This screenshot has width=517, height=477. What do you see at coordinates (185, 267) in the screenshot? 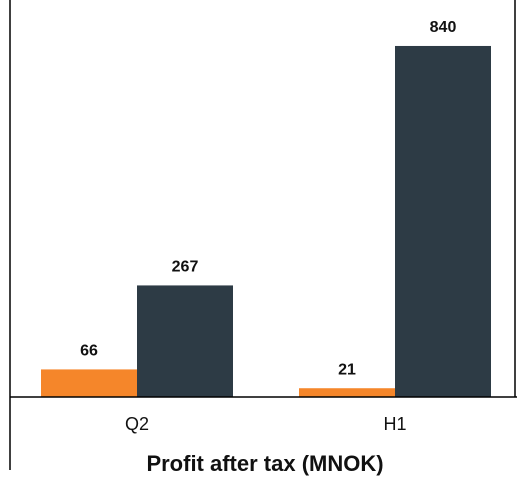
I see `data-label: 267` at bounding box center [185, 267].